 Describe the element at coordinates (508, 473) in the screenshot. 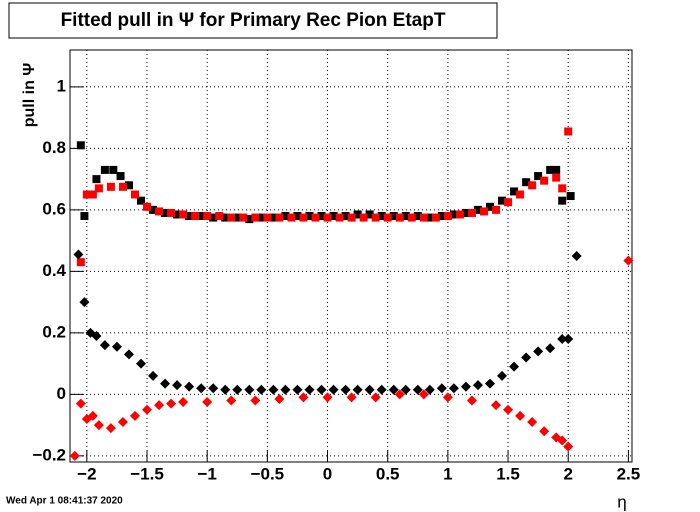

I see `x-tick-label: 1.5` at that location.